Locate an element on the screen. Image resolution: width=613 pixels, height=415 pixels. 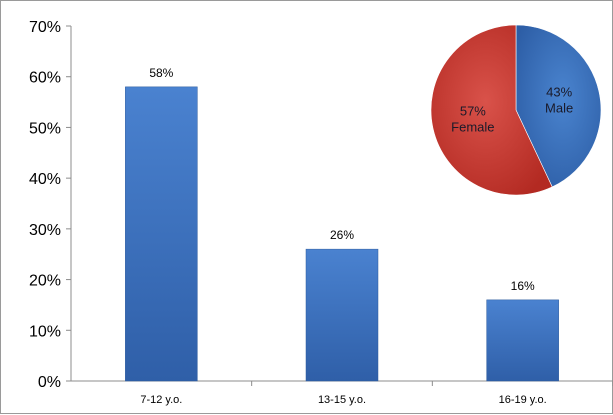
y-tick-label: 60% is located at coordinates (45, 78).